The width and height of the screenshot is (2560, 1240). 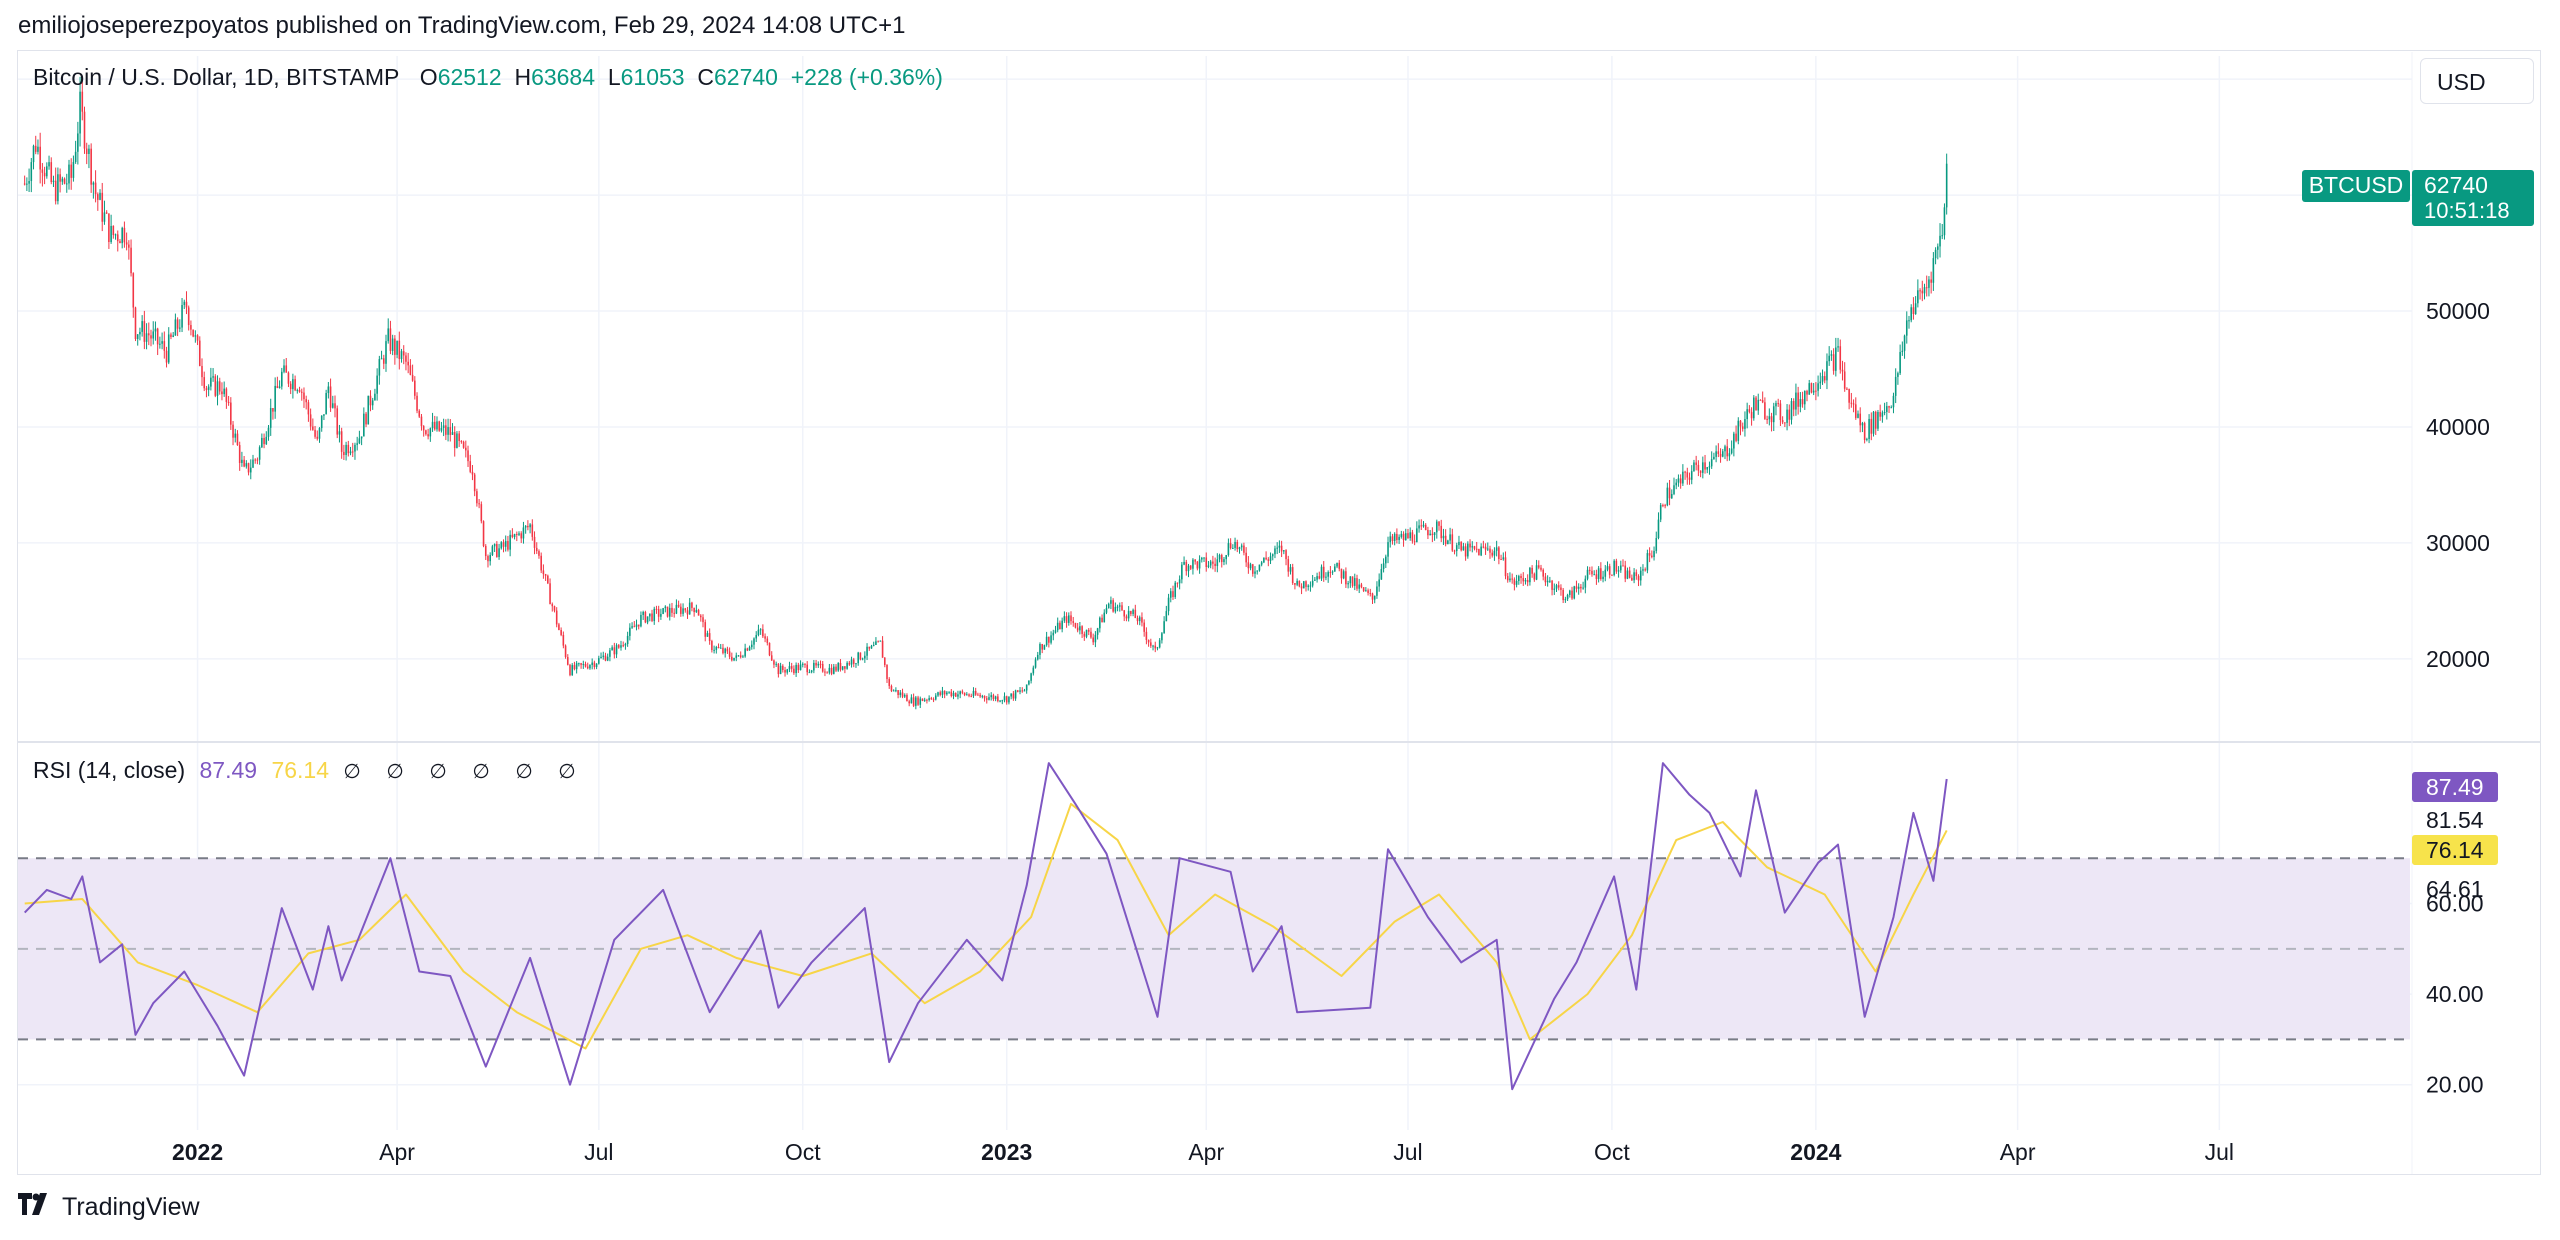 I want to click on btcusd-symbol-tag: BTCUSD, so click(x=2356, y=185).